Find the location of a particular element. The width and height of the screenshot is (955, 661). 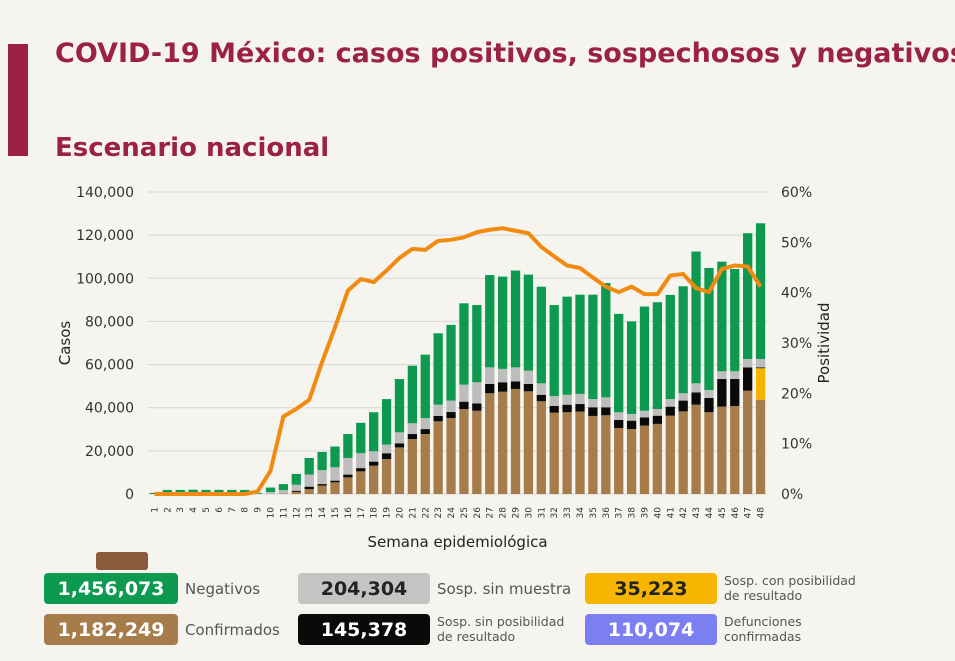

accent-bar is located at coordinates (18, 100).